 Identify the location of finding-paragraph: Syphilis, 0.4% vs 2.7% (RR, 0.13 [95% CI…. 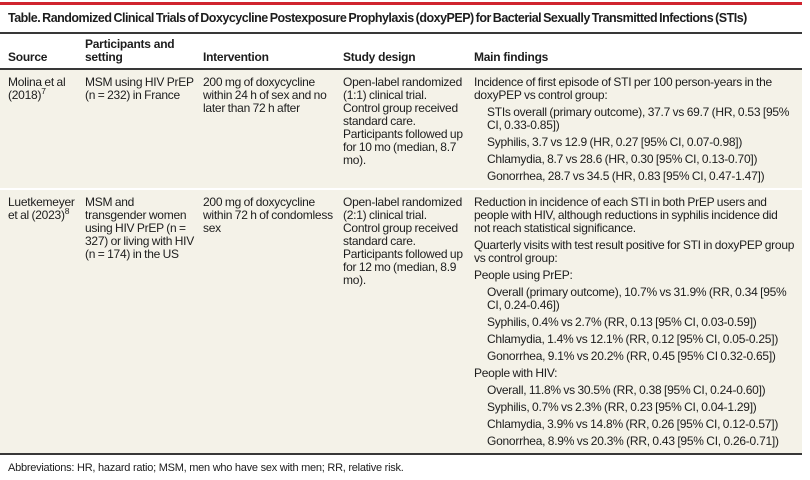
(622, 322).